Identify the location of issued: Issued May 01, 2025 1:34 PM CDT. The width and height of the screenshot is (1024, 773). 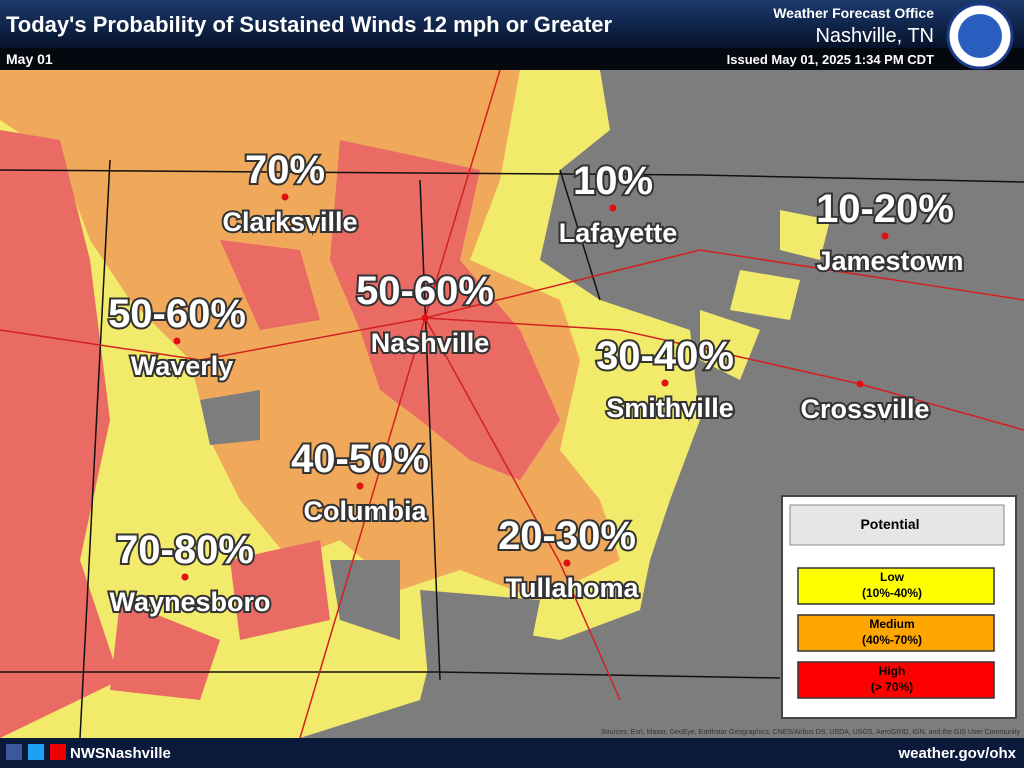
(830, 59).